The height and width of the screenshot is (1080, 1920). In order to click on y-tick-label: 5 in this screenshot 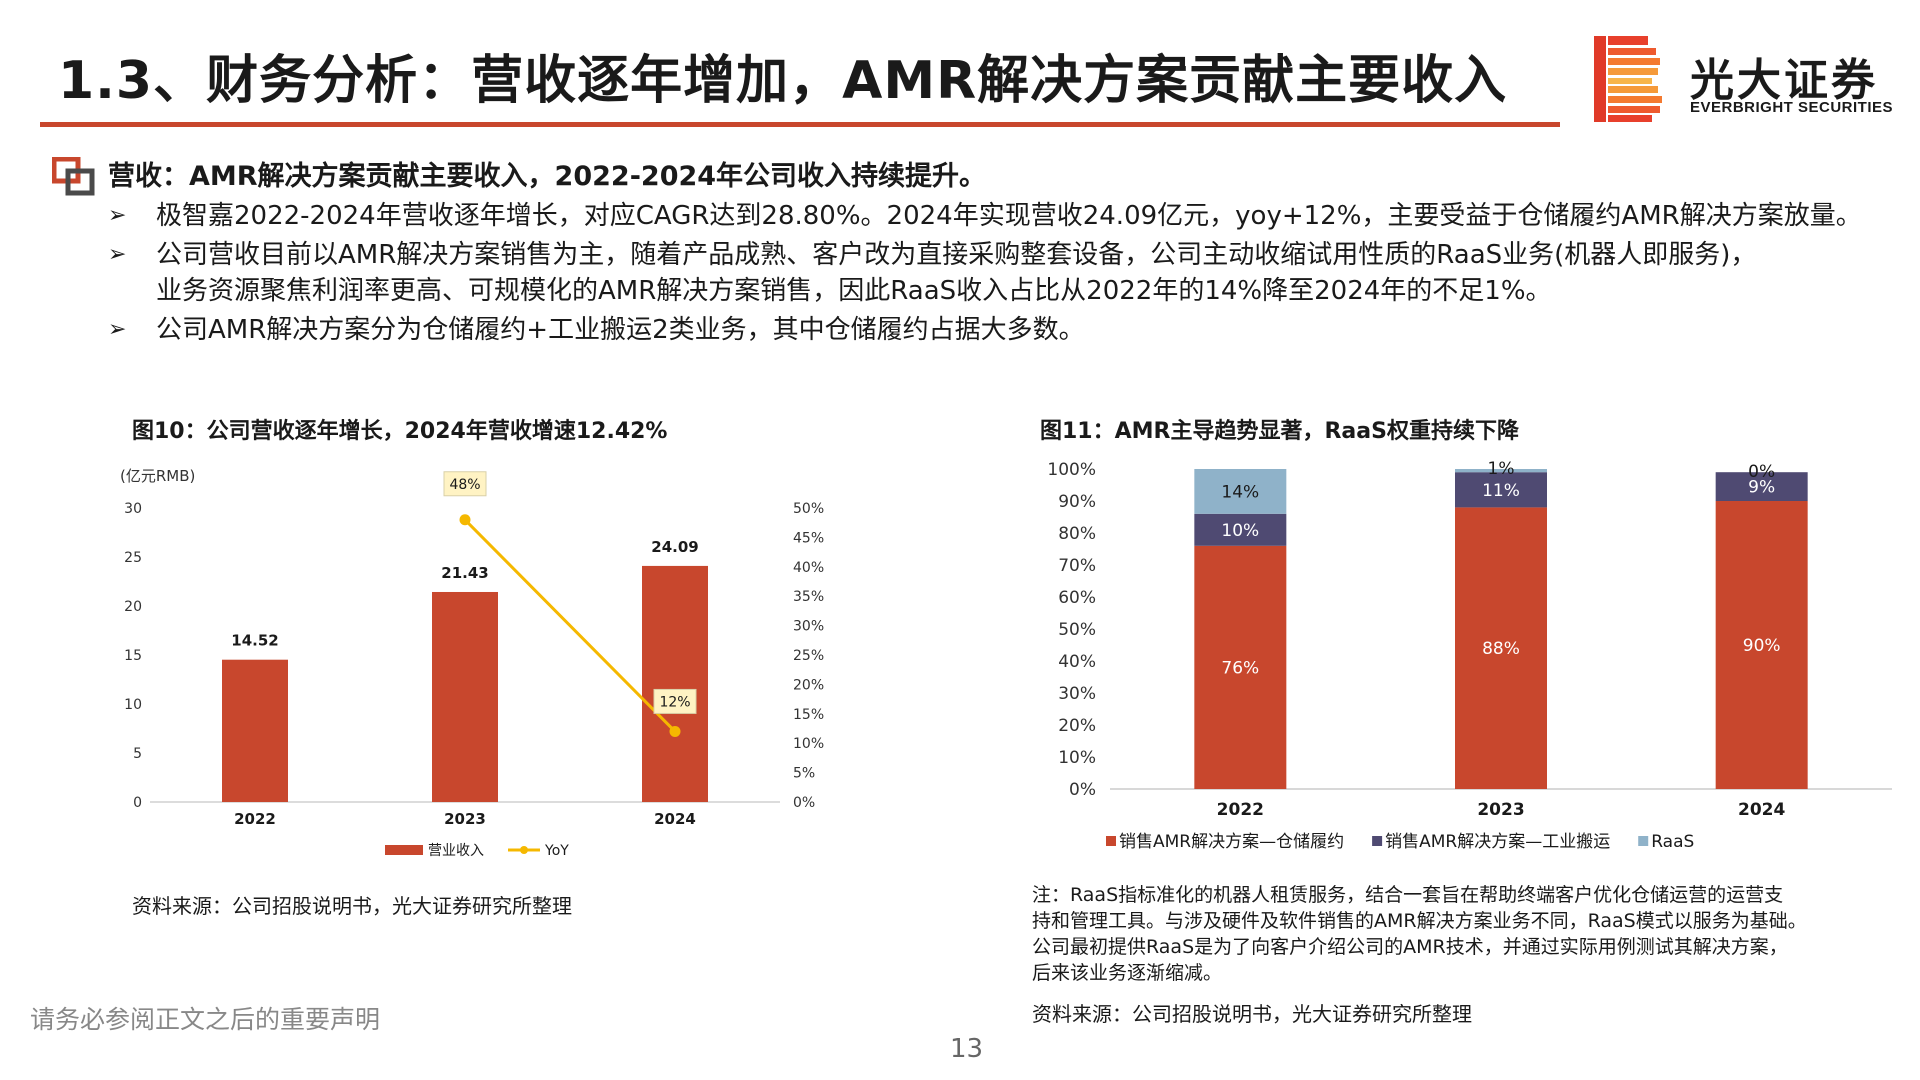, I will do `click(137, 754)`.